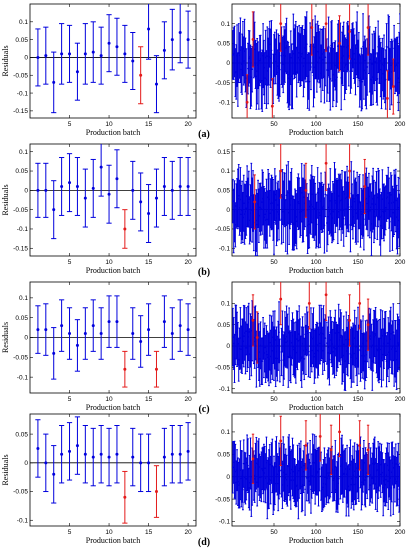 Image resolution: width=409 pixels, height=550 pixels. What do you see at coordinates (225, 102) in the screenshot?
I see `right-ytick-label: -0.1` at bounding box center [225, 102].